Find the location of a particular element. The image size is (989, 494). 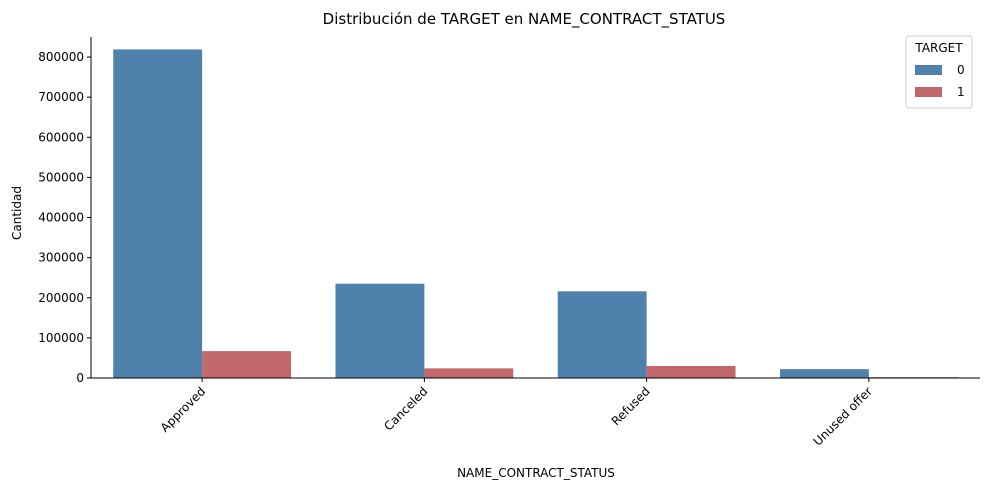

y-tick-label: 400000 is located at coordinates (61, 218).